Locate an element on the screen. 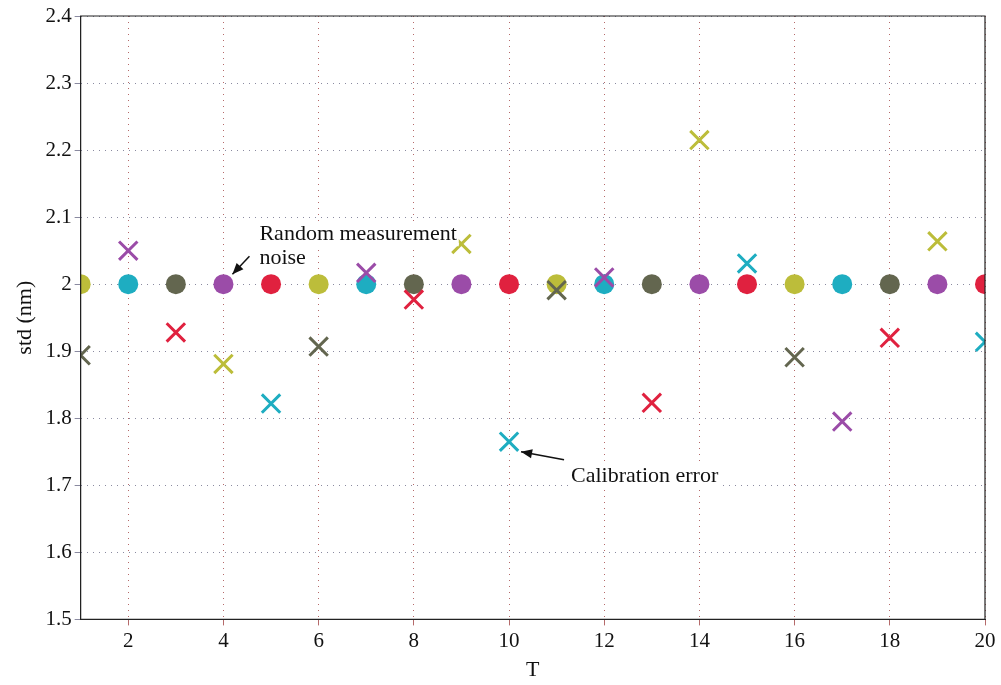 This screenshot has height=685, width=1001. y-axis-title: std (nm) is located at coordinates (23, 317).